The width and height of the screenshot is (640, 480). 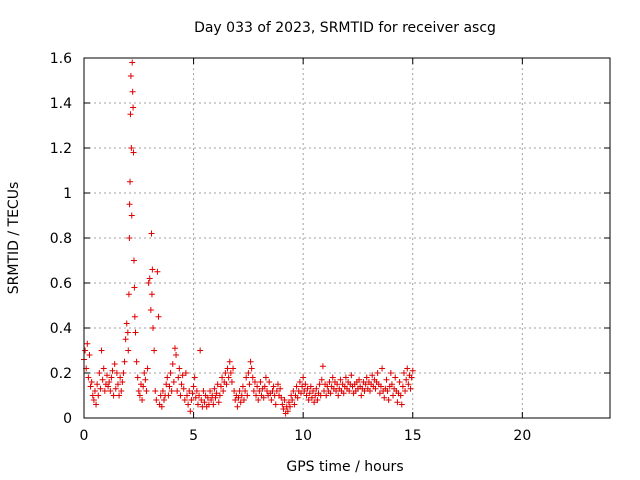 What do you see at coordinates (61, 284) in the screenshot?
I see `y-tick-label: 0.6` at bounding box center [61, 284].